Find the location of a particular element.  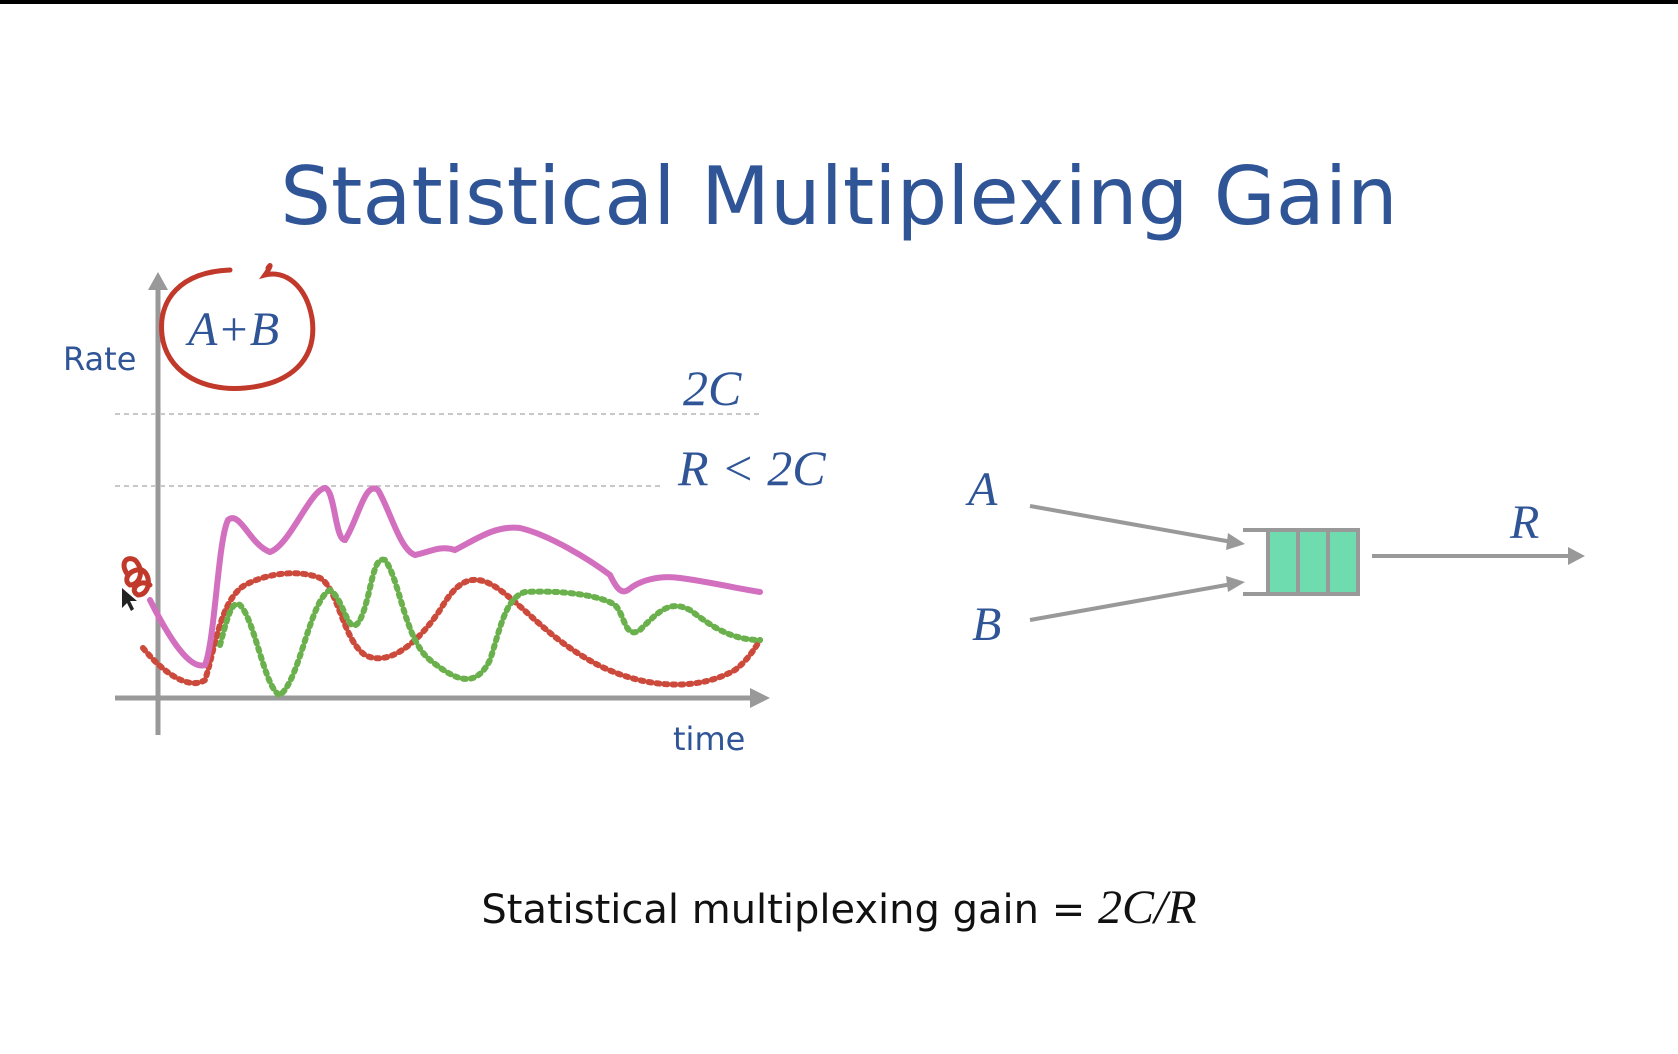

x-axis-arrow is located at coordinates (760, 698).